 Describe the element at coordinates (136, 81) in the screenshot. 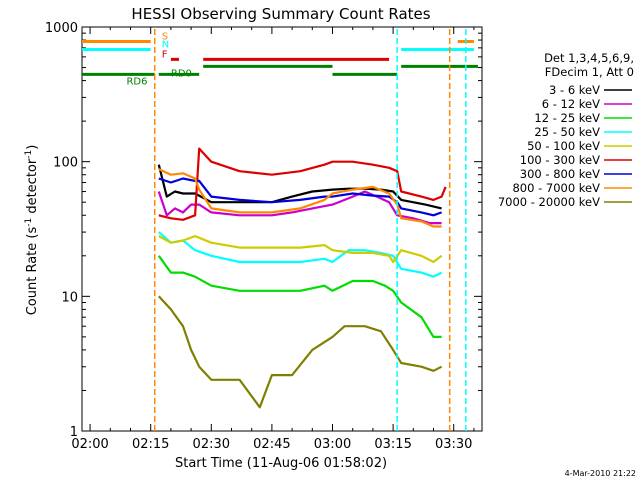

I see `status-bar-label: RD6` at that location.